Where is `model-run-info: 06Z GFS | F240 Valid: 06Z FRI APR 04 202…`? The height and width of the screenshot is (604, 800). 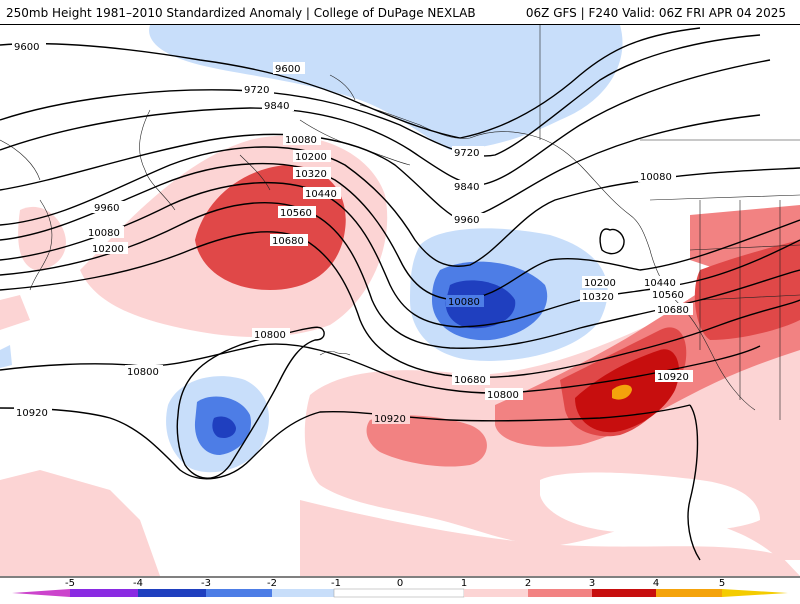
model-run-info: 06Z GFS | F240 Valid: 06Z FRI APR 04 202… is located at coordinates (655, 13).